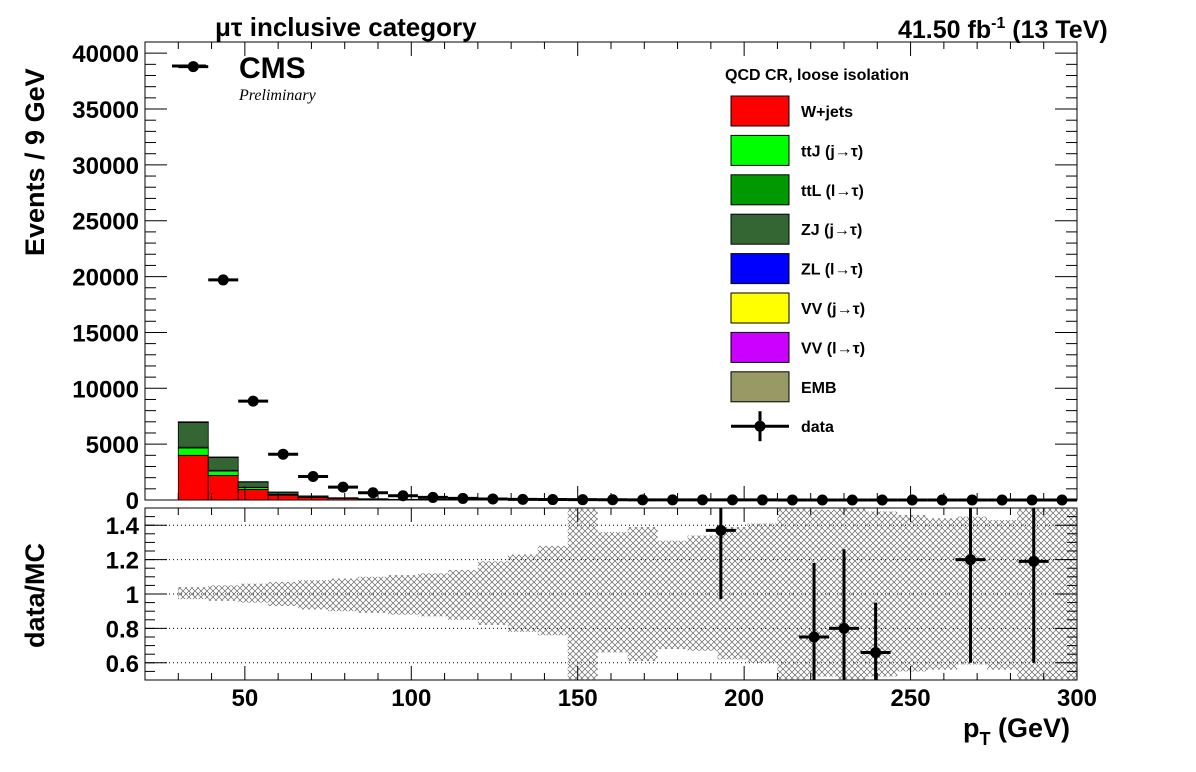 This screenshot has height=772, width=1196. I want to click on y-tick-label: 40000, so click(105, 54).